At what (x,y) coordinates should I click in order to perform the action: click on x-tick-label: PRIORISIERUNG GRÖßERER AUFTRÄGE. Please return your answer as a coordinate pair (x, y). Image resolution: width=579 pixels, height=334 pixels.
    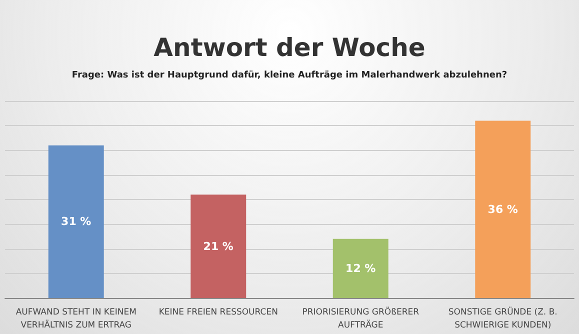
    Looking at the image, I should click on (361, 318).